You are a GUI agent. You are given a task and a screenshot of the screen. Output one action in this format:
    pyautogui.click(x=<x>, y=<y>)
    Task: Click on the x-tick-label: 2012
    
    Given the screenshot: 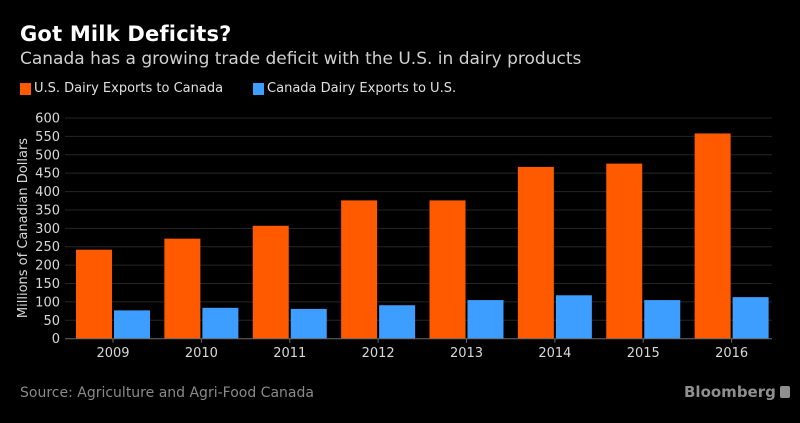 What is the action you would take?
    pyautogui.click(x=378, y=353)
    